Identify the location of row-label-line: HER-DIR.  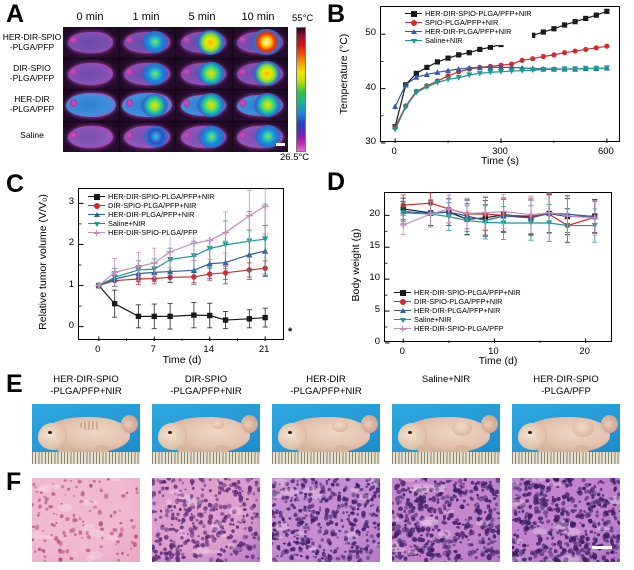
(32, 99).